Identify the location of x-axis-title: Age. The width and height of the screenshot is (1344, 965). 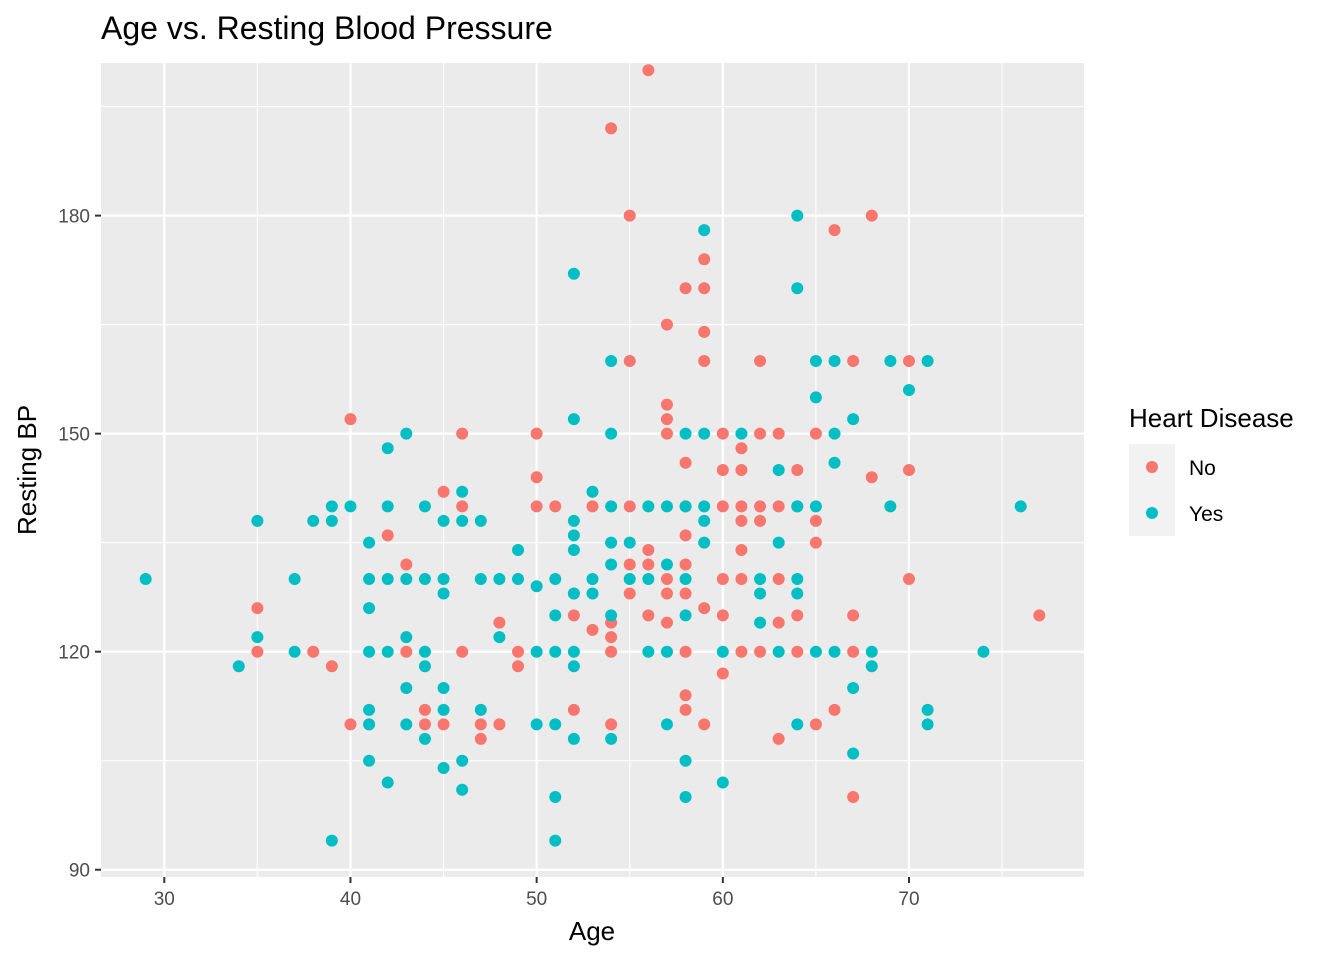
(592, 931).